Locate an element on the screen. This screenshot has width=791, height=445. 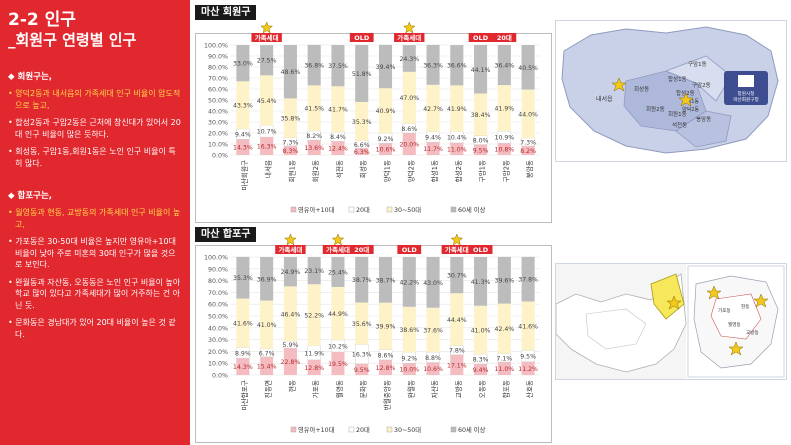
data-label: 42.2% is located at coordinates (409, 282).